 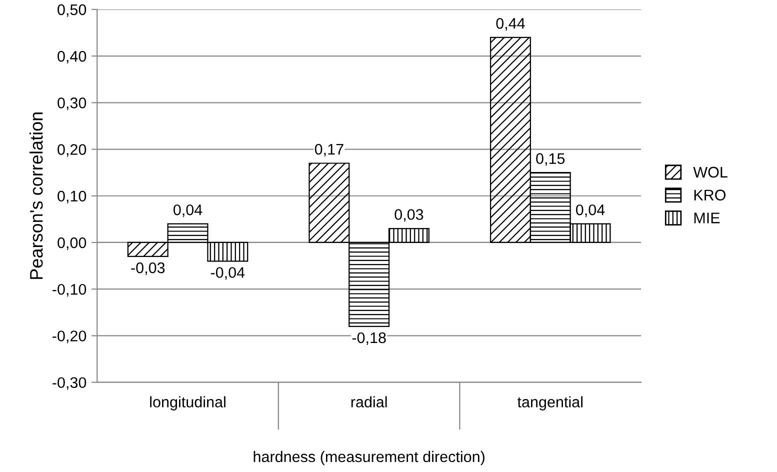 What do you see at coordinates (227, 273) in the screenshot?
I see `data-label: -0,04` at bounding box center [227, 273].